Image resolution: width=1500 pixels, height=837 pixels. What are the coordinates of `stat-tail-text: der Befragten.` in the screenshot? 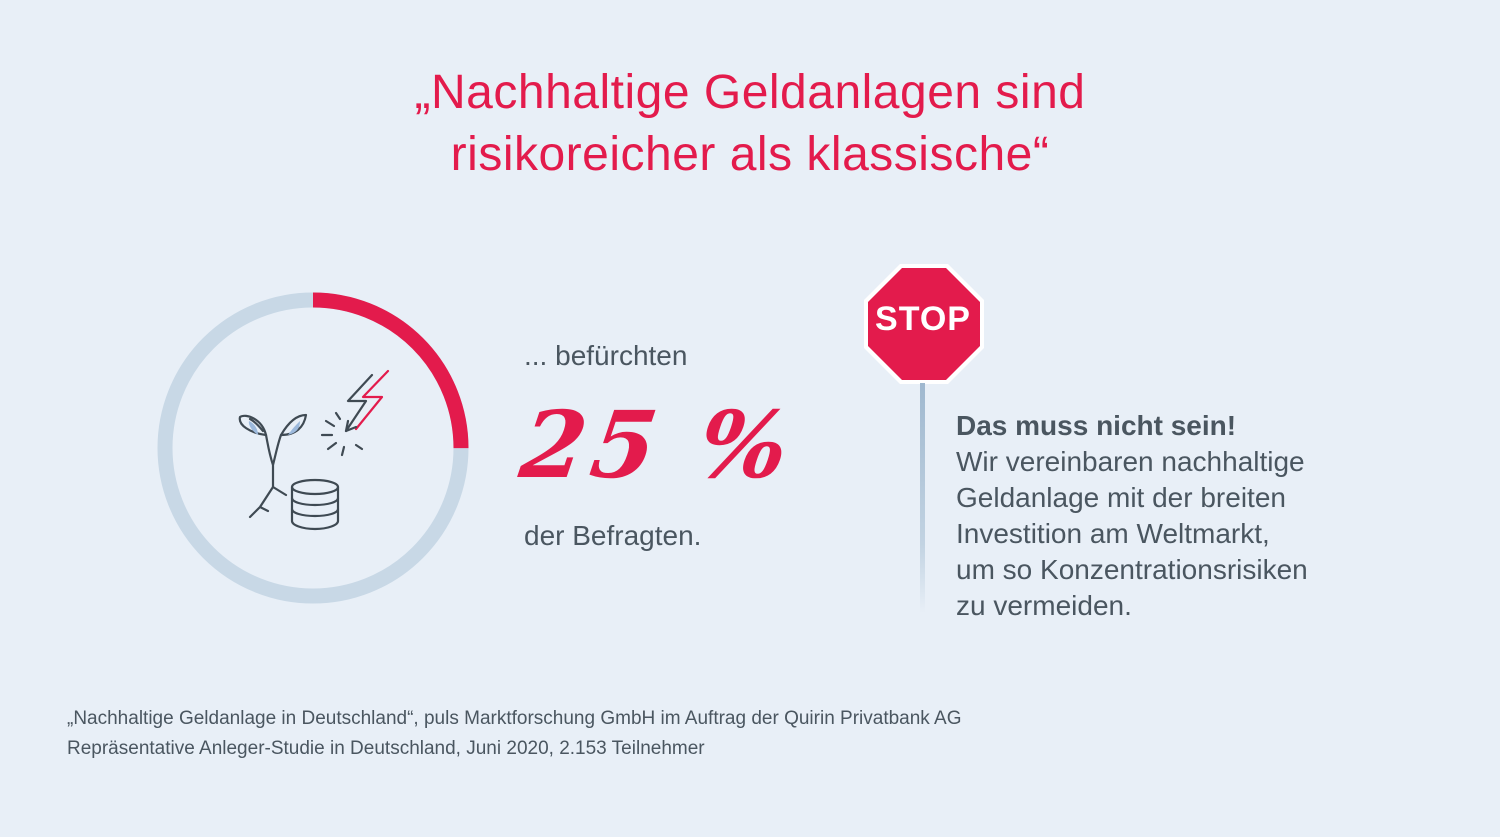 It's located at (613, 535).